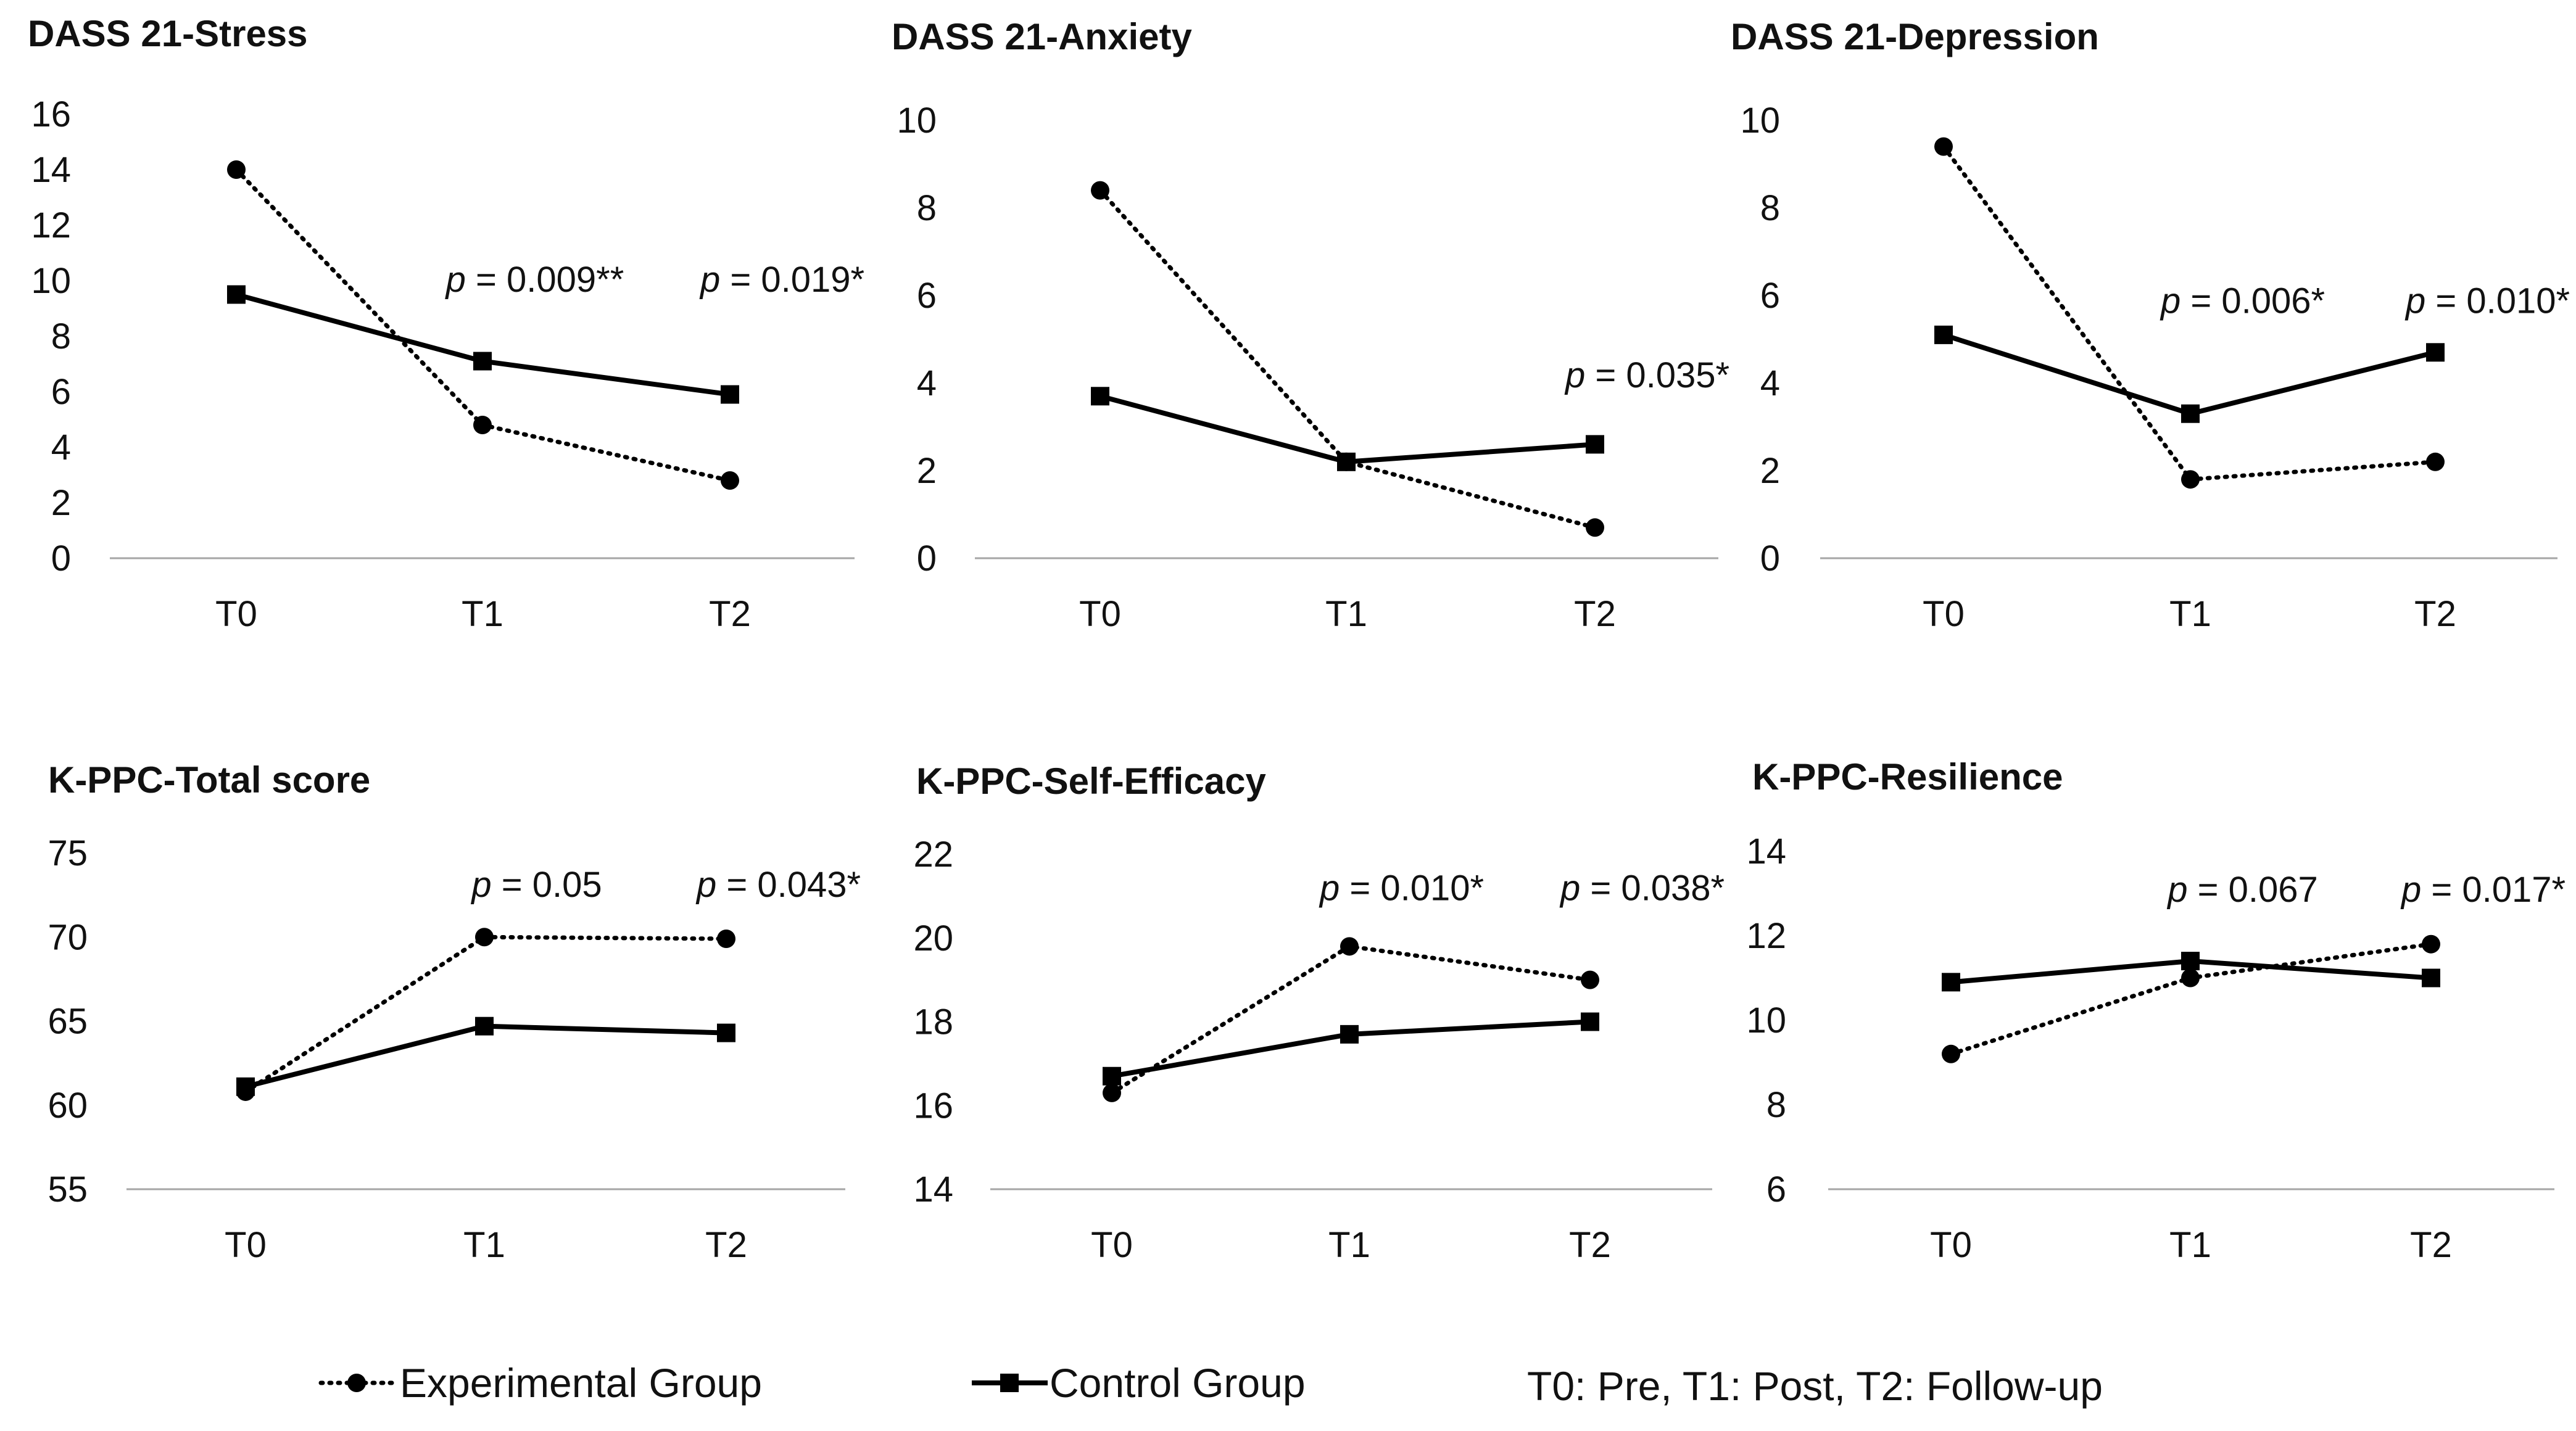  Describe the element at coordinates (1178, 1383) in the screenshot. I see `legend-control-label: Control Group` at that location.